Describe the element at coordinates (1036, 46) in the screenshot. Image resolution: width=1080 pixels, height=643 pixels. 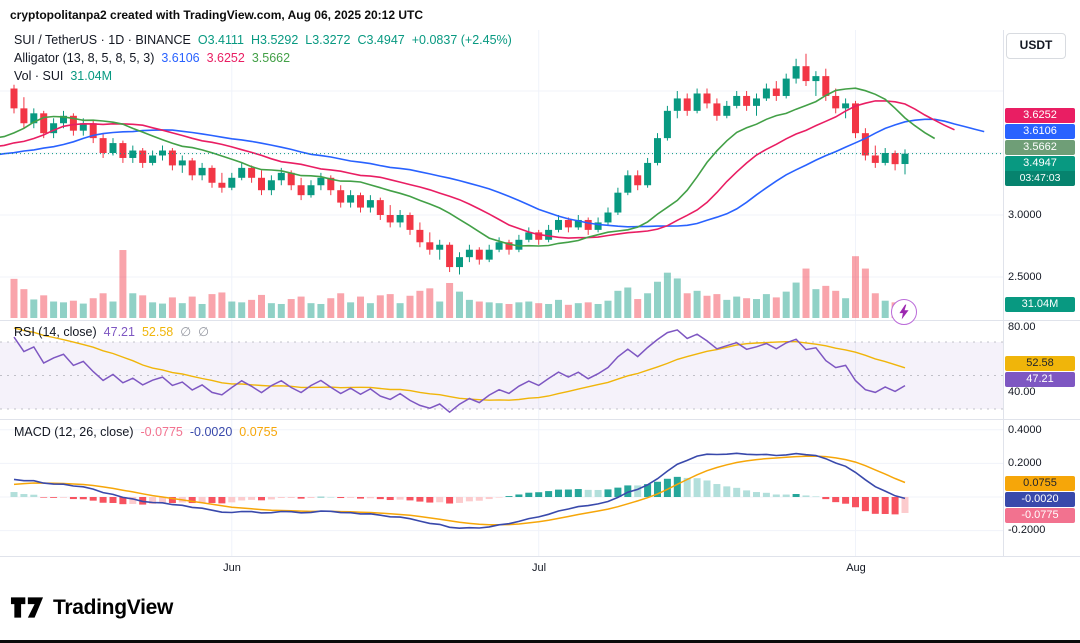
I see `currency-toggle-button: USDT` at that location.